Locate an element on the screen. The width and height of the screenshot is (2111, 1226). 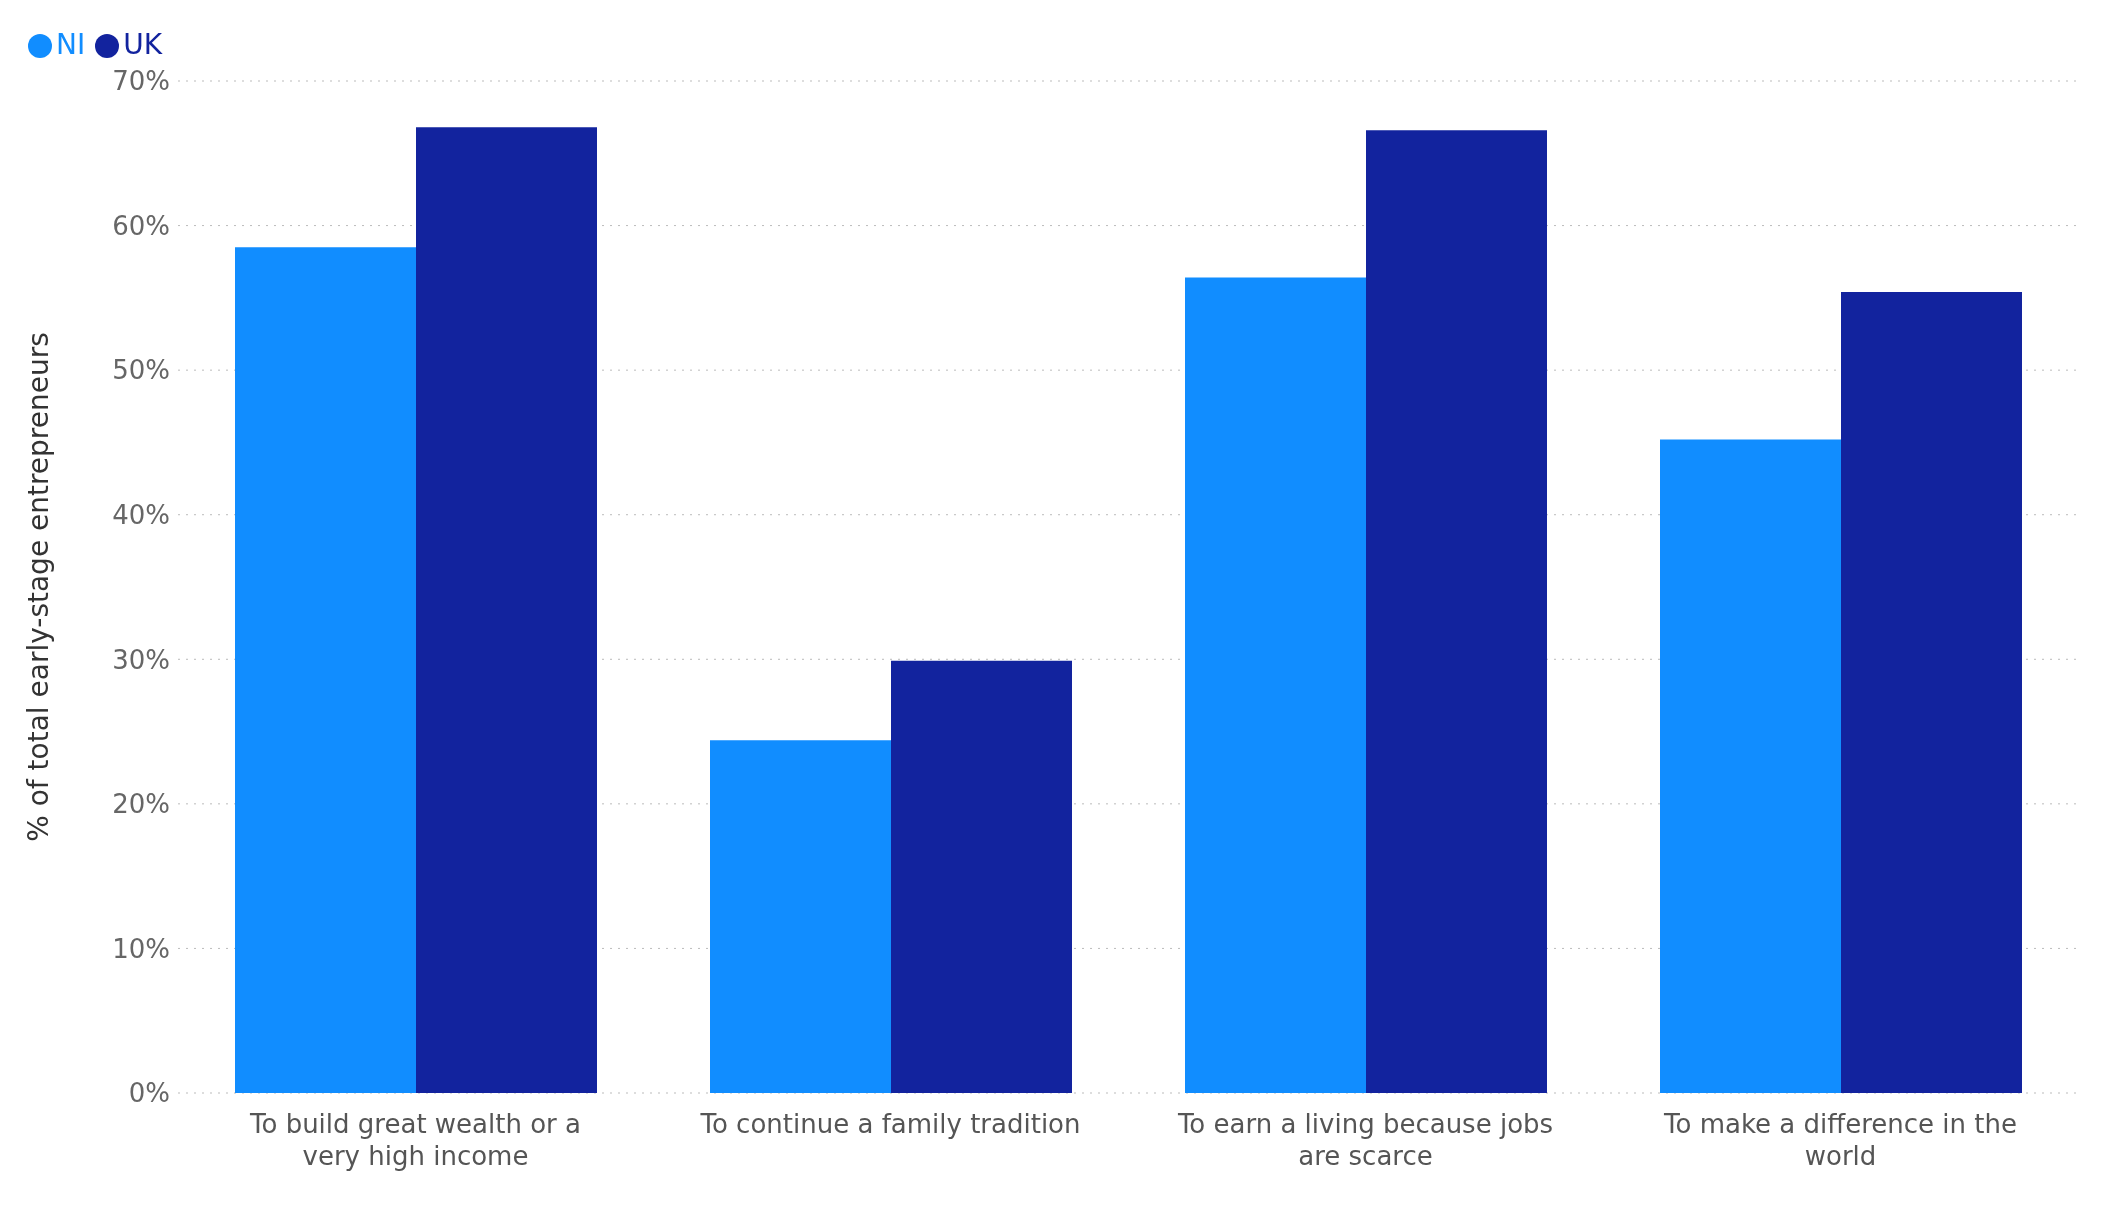
y-tick-label: 50% is located at coordinates (141, 370).